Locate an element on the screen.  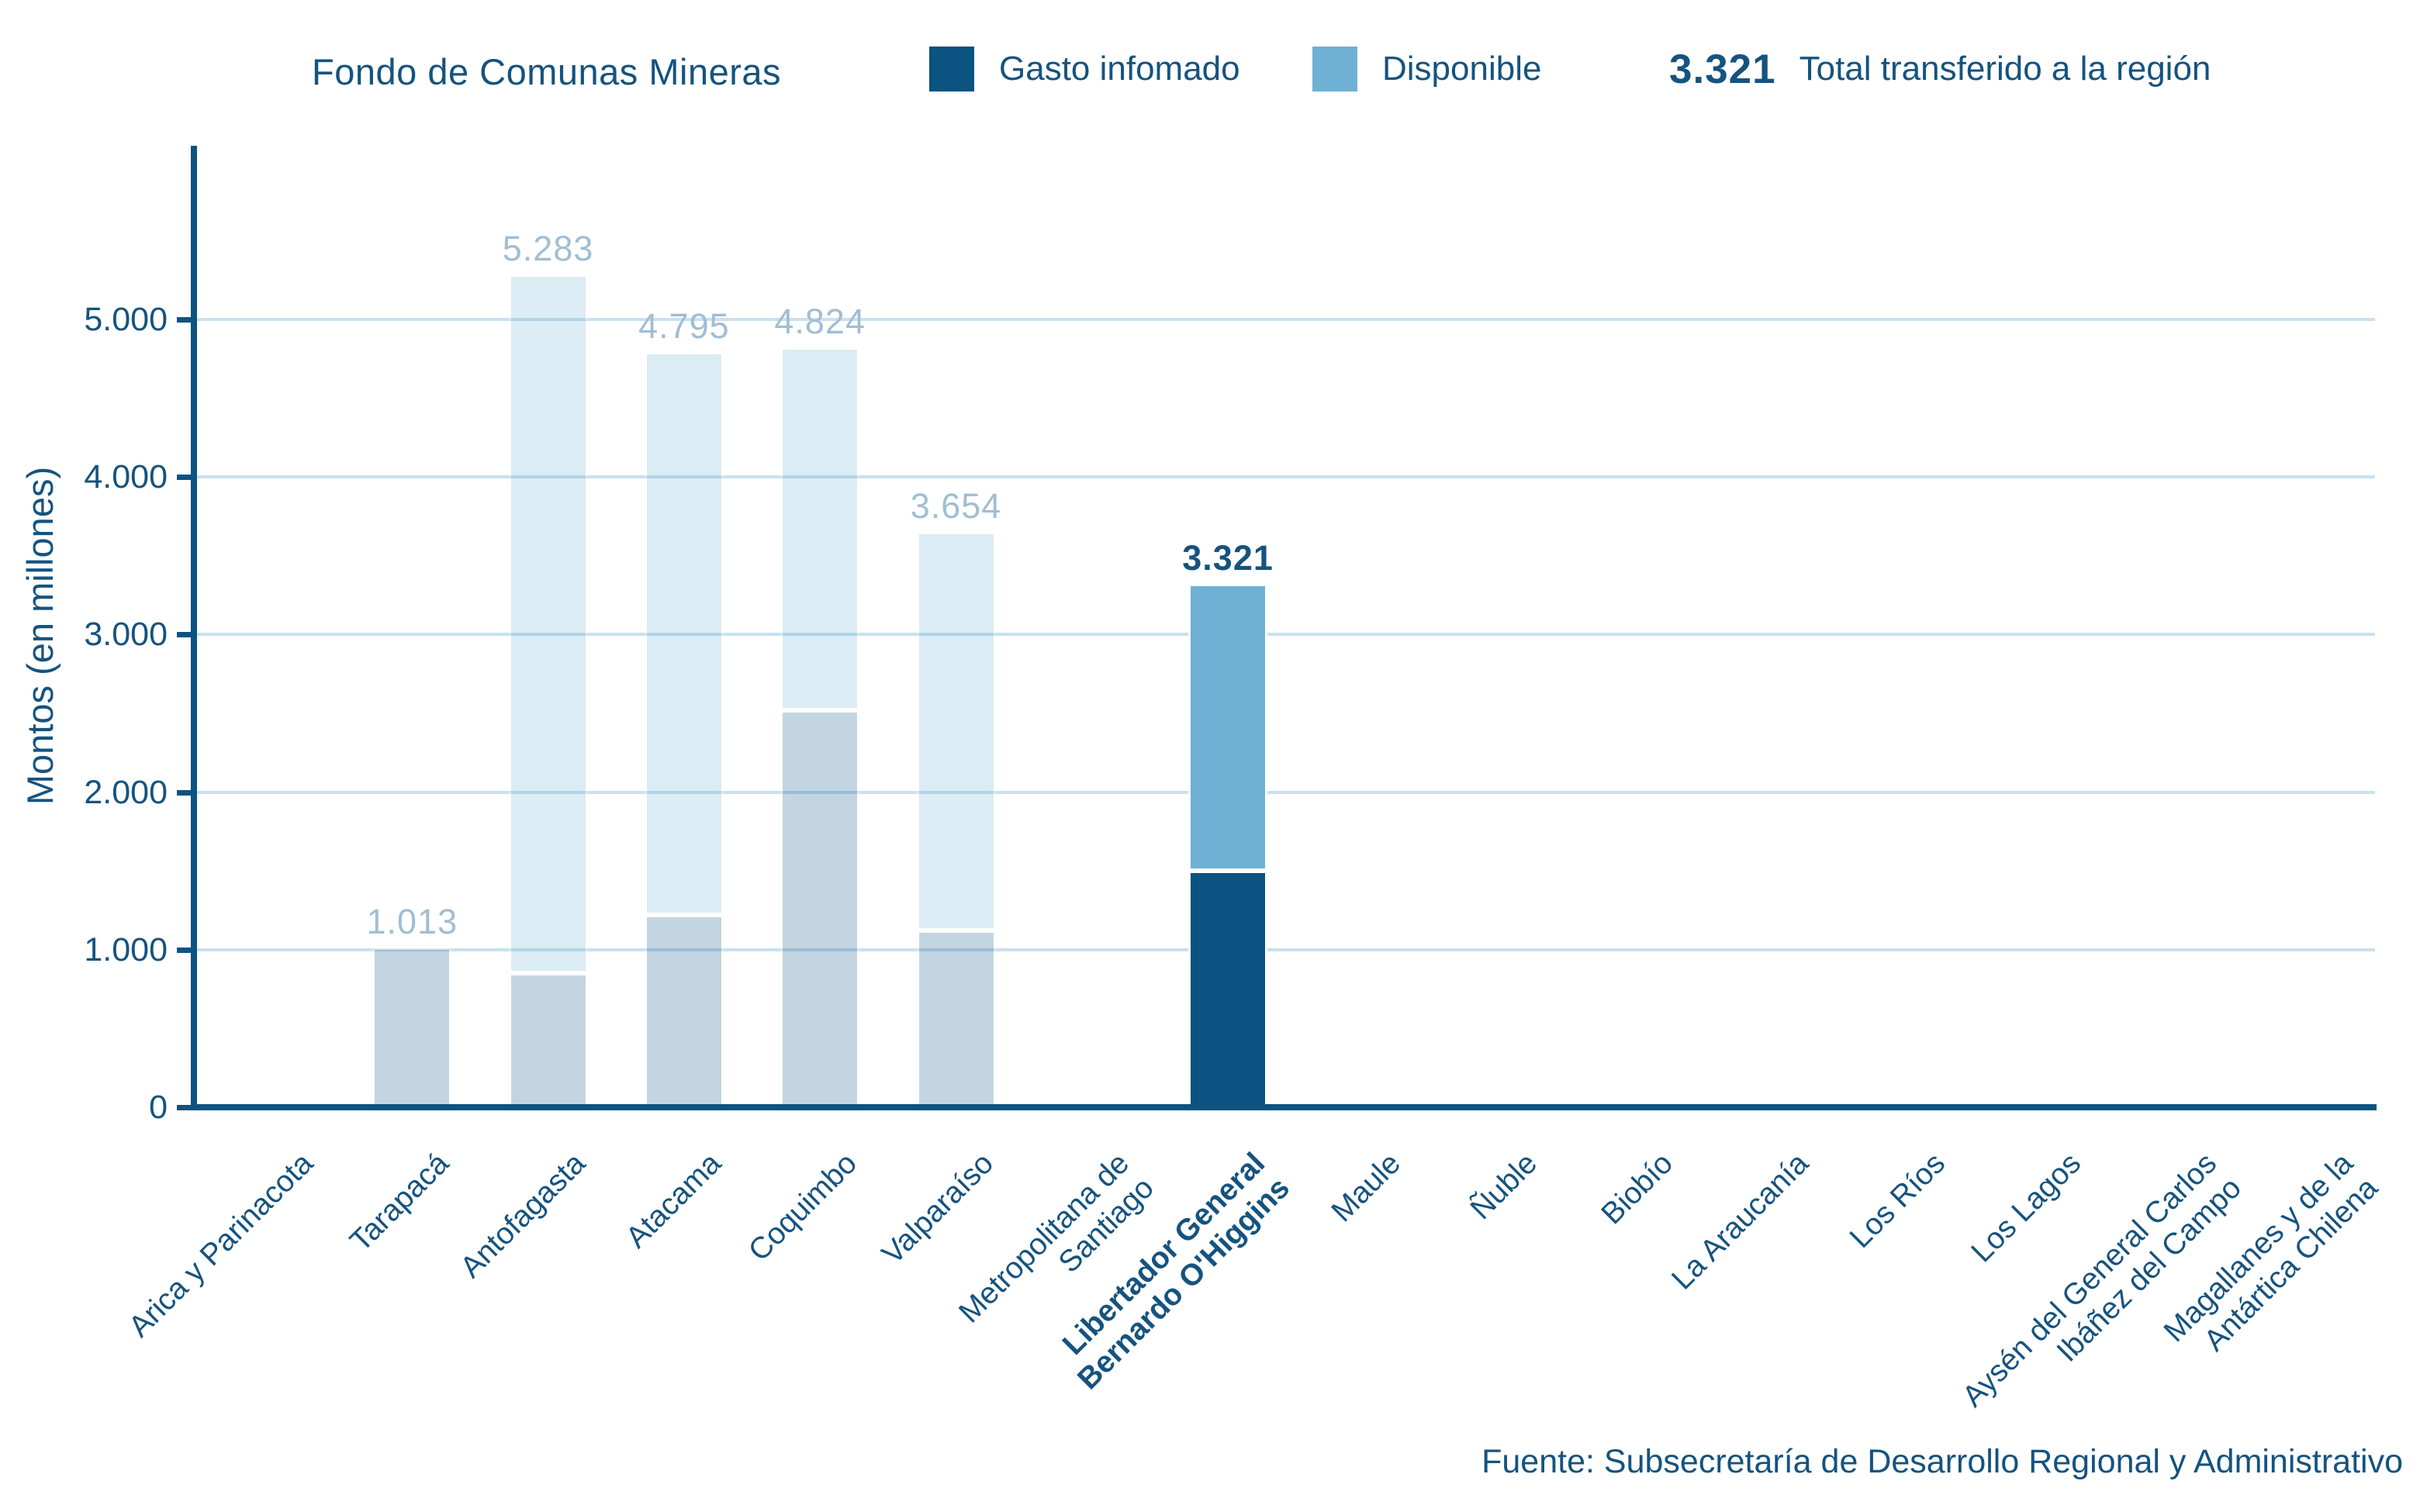
legend-swatch-gasto-informado is located at coordinates (951, 69).